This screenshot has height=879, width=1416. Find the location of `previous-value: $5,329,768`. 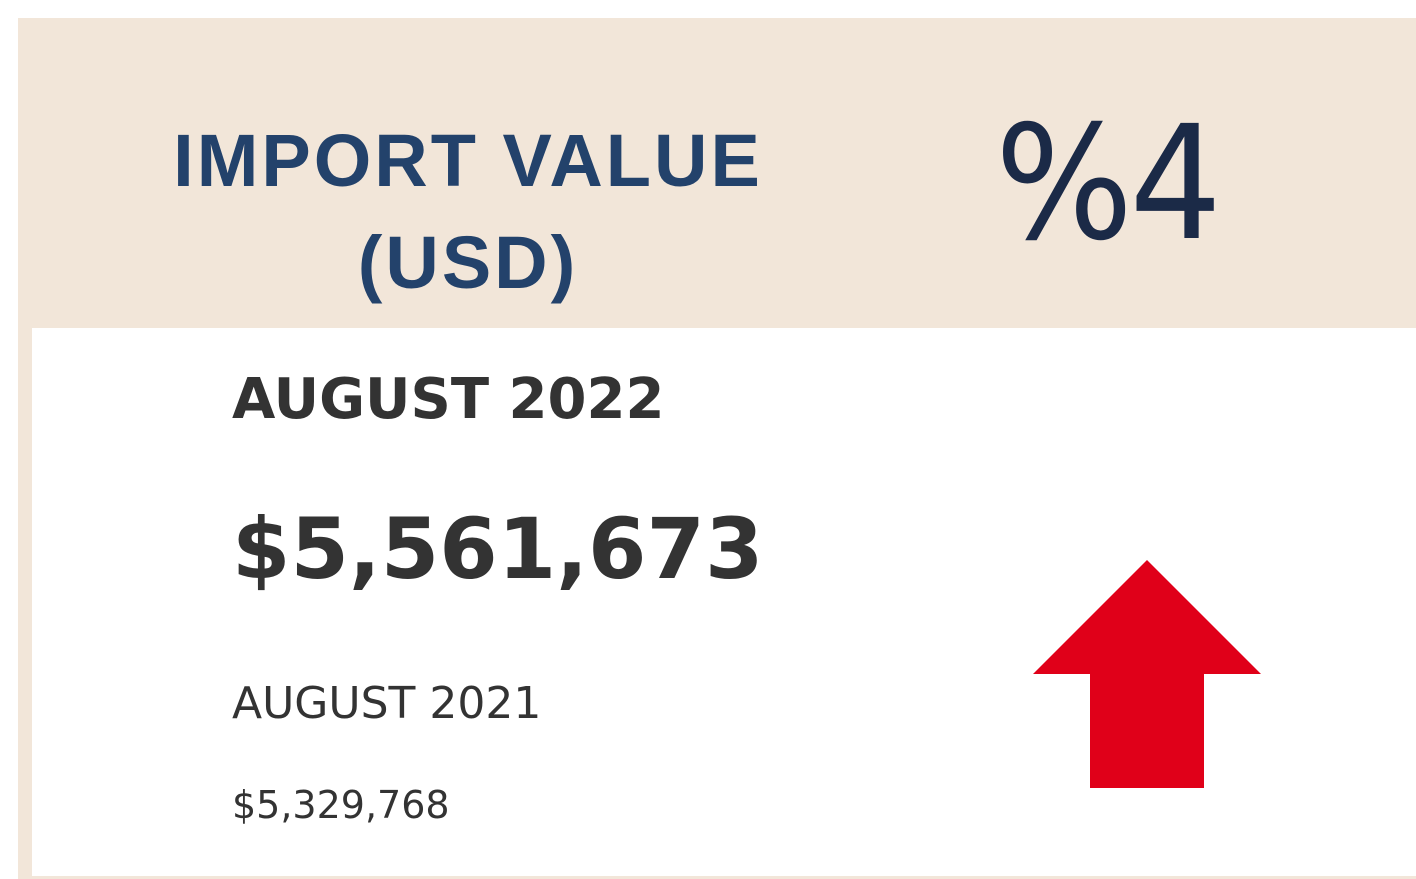

previous-value: $5,329,768 is located at coordinates (341, 805).